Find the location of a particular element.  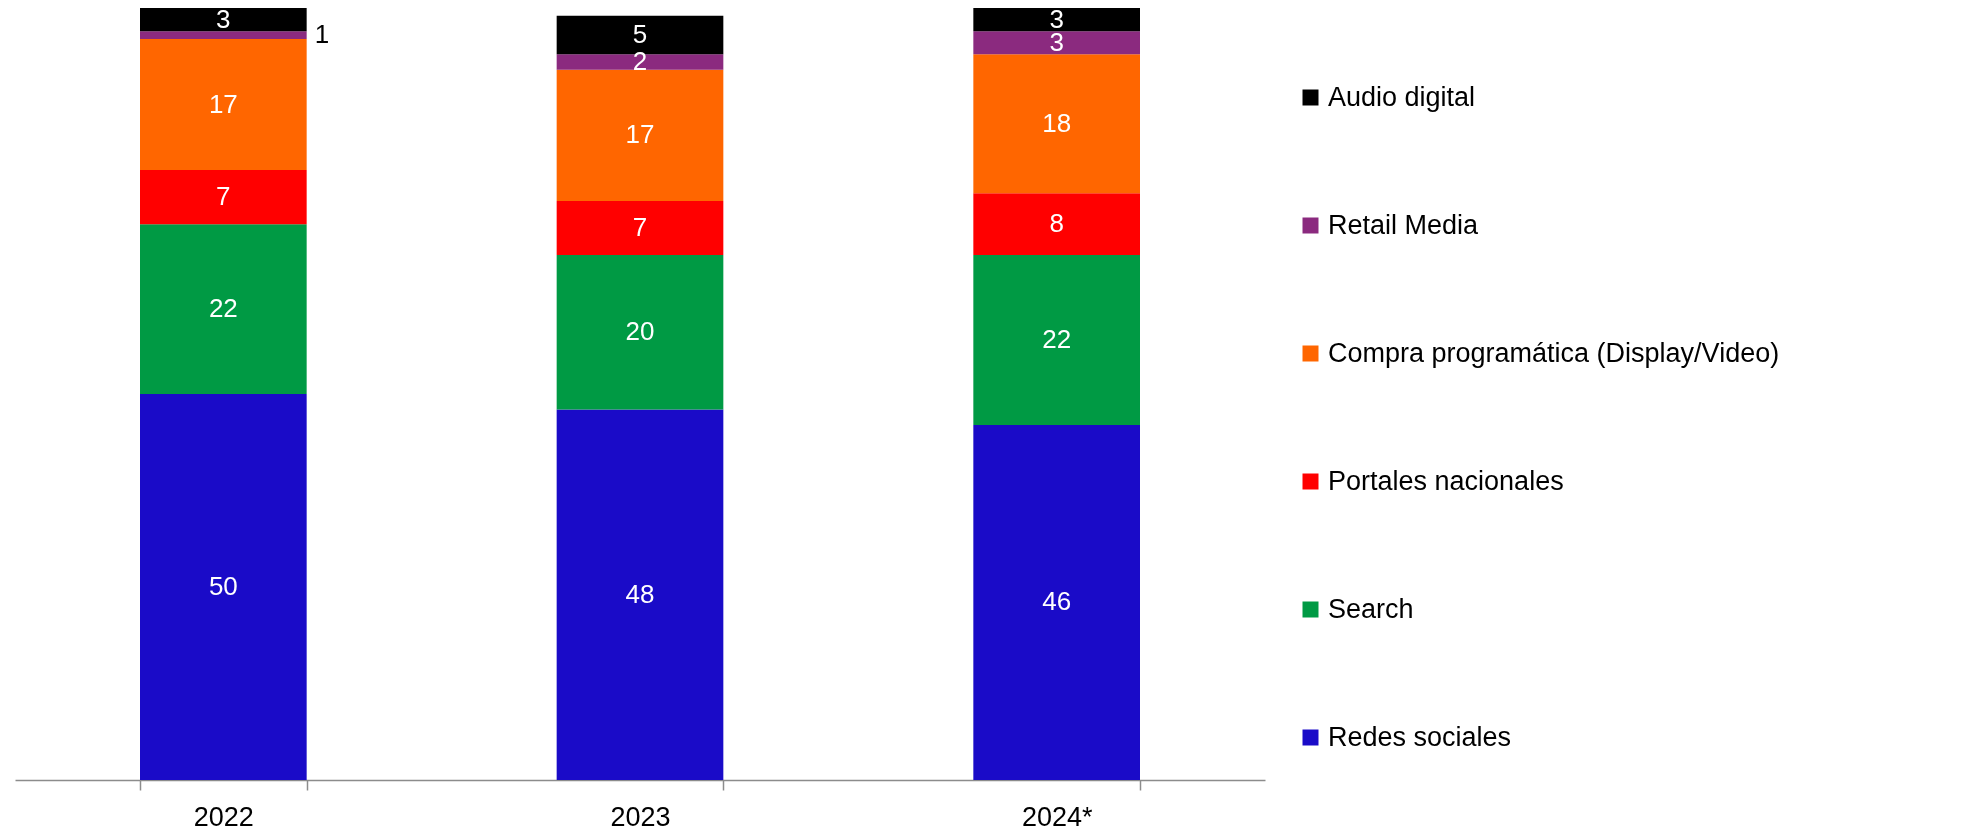

legend-label: Audio digital is located at coordinates (1402, 96).